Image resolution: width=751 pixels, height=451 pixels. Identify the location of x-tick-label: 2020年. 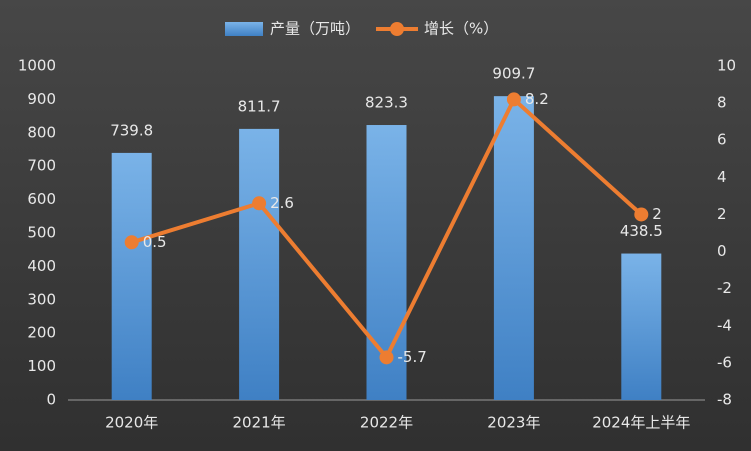
(131, 423).